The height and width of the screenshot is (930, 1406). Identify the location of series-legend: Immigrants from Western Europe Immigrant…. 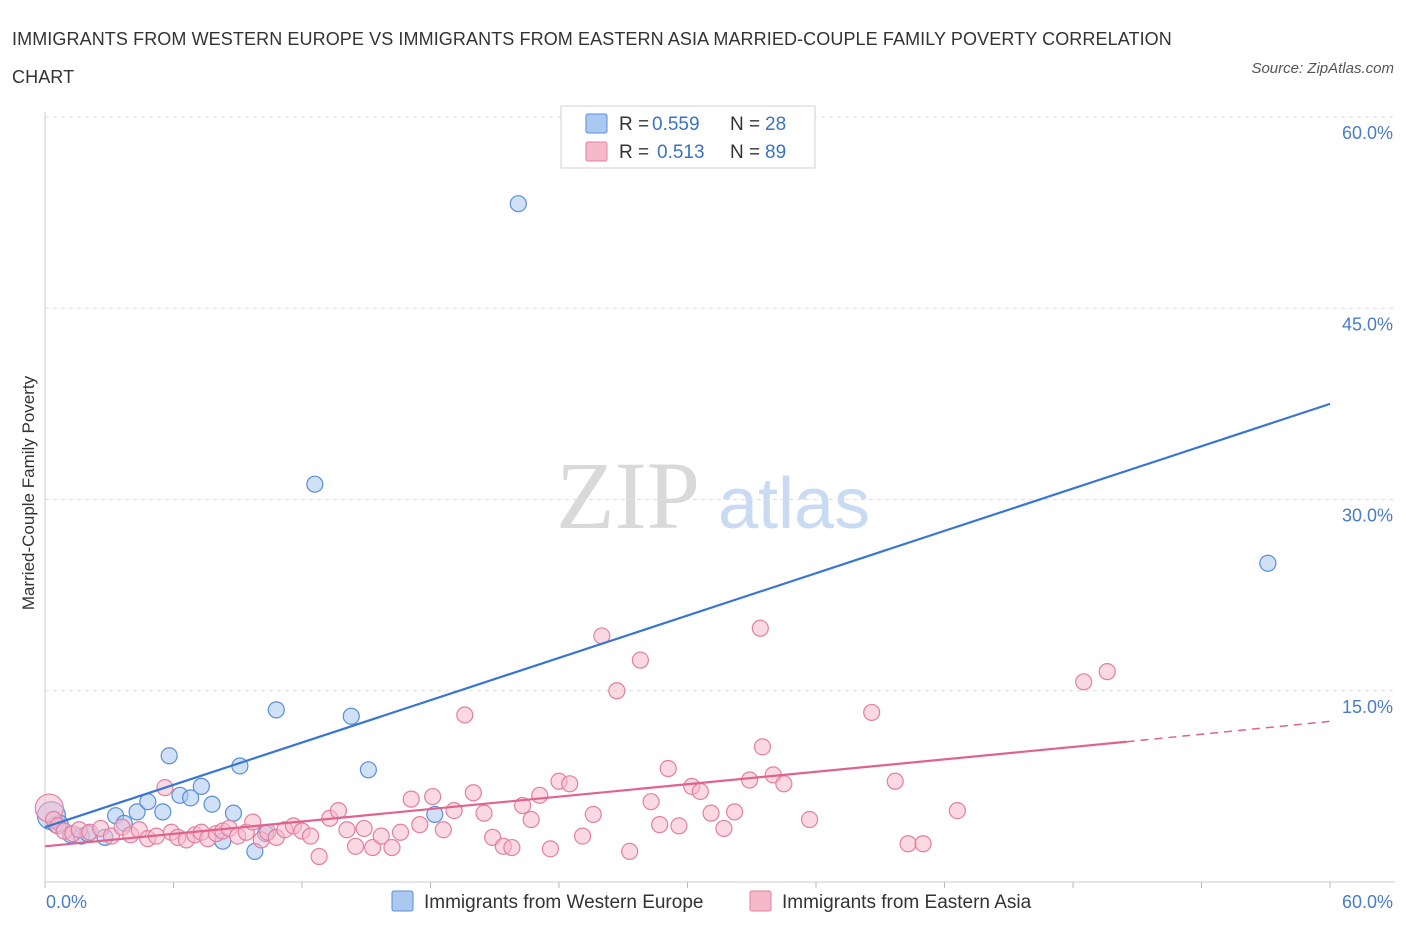
(711, 901).